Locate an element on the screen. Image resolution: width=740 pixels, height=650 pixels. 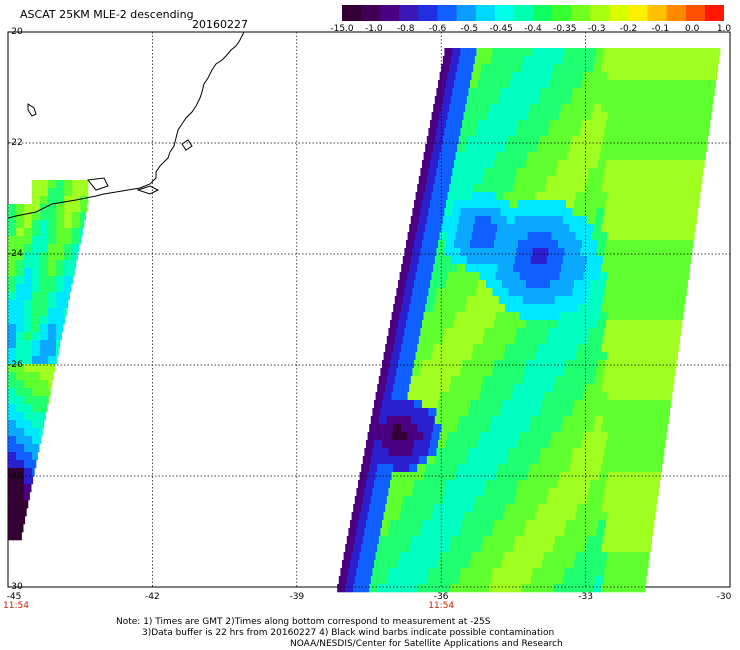
colorbar-tick-label: -0.1 is located at coordinates (660, 29).